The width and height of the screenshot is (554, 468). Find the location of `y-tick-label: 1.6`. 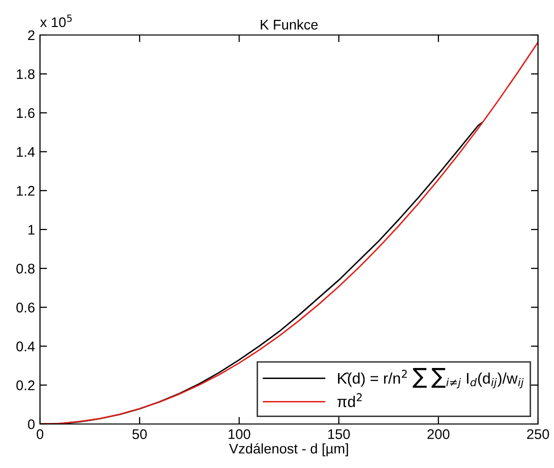

y-tick-label: 1.6 is located at coordinates (25, 113).